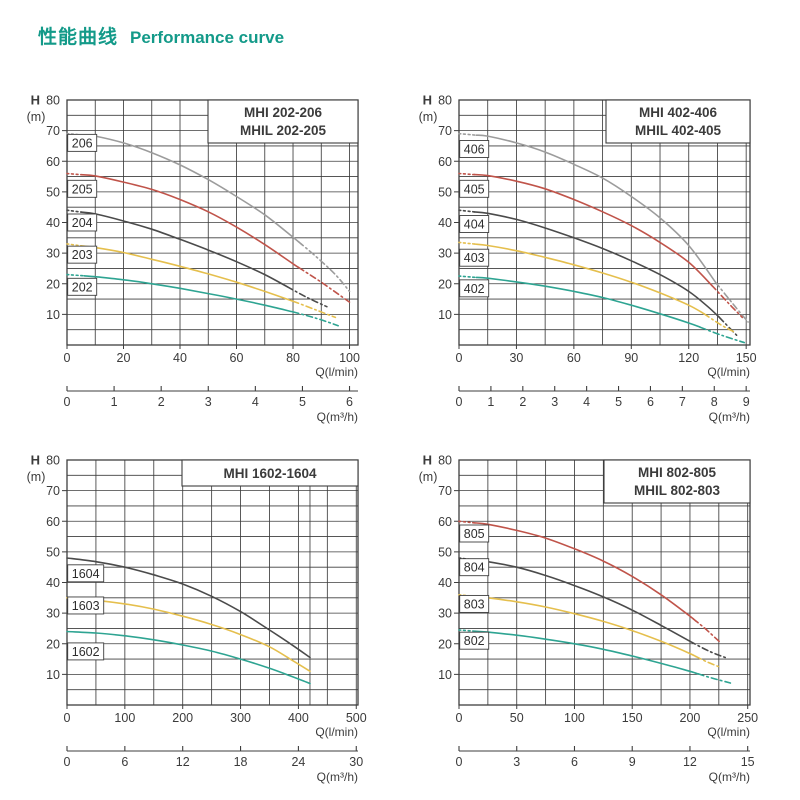 The width and height of the screenshot is (800, 800). I want to click on curve-label-403: 403, so click(474, 258).